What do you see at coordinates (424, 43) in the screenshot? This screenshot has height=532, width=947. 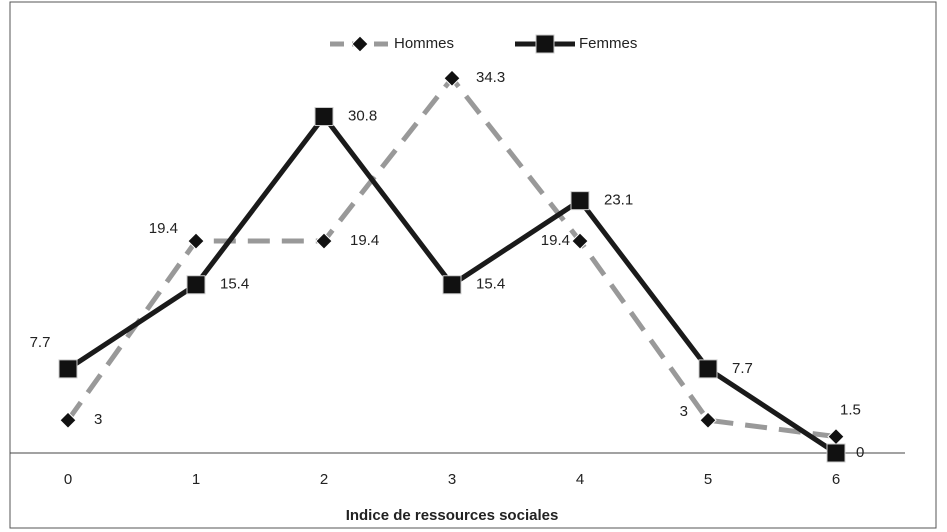 I see `legend-label: Hommes` at bounding box center [424, 43].